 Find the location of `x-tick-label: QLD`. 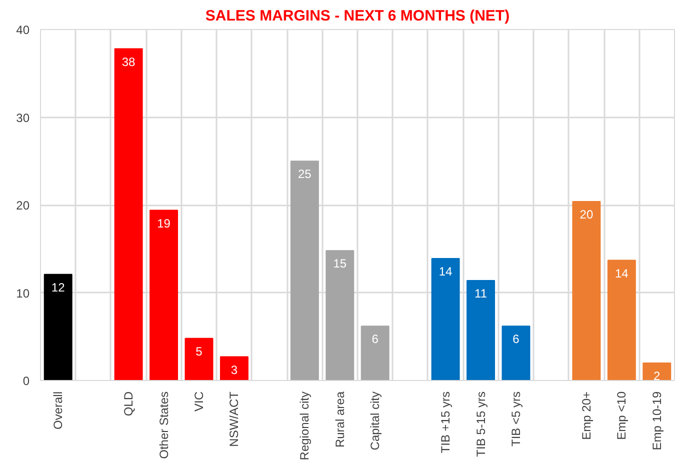

x-tick-label: QLD is located at coordinates (129, 403).